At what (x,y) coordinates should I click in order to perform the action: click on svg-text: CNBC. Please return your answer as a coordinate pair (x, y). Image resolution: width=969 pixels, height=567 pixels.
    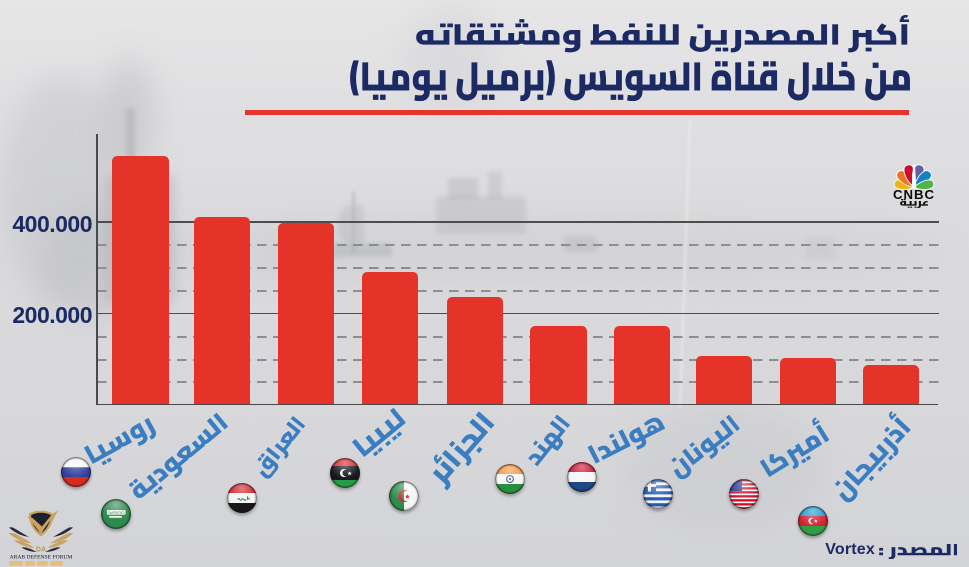
    Looking at the image, I should click on (914, 194).